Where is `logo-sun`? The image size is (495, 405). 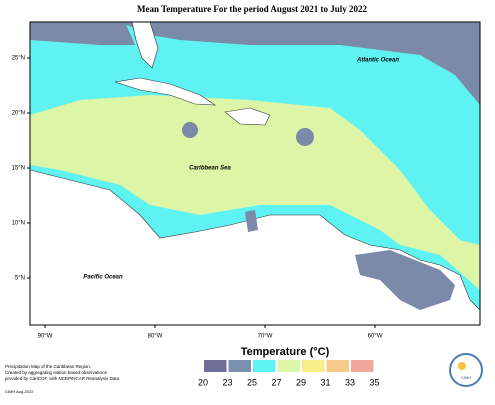
logo-sun is located at coordinates (462, 366).